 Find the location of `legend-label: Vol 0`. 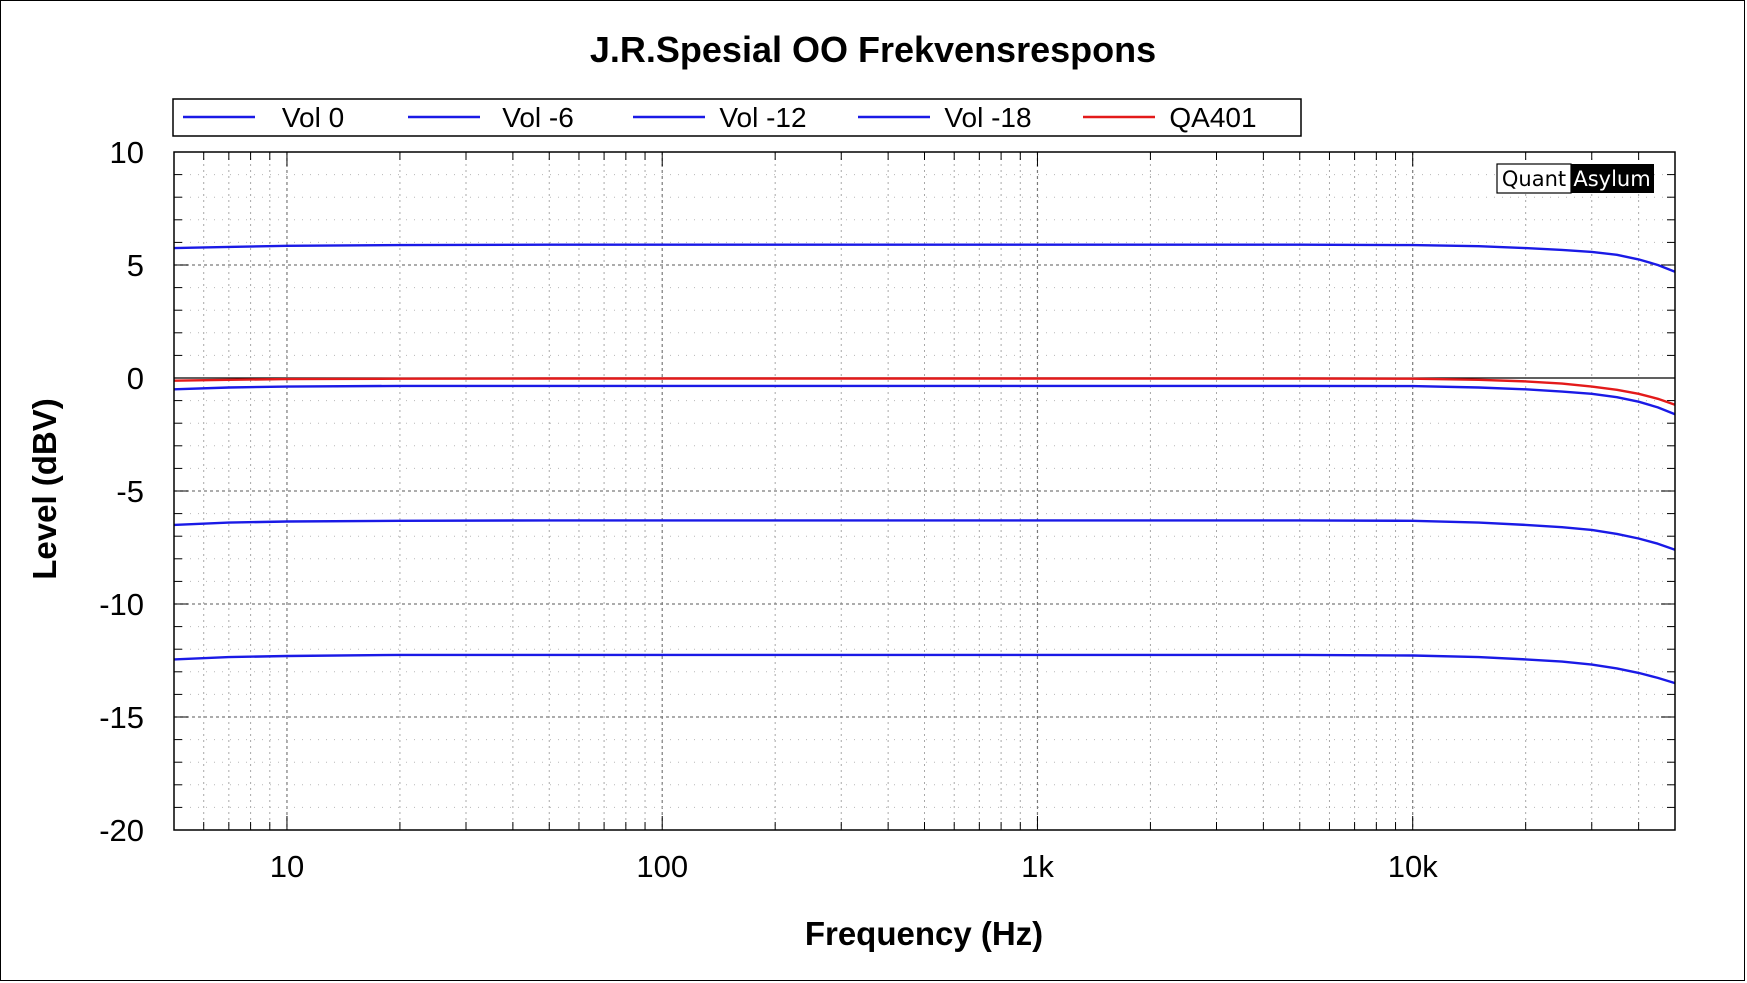

legend-label: Vol 0 is located at coordinates (313, 117).